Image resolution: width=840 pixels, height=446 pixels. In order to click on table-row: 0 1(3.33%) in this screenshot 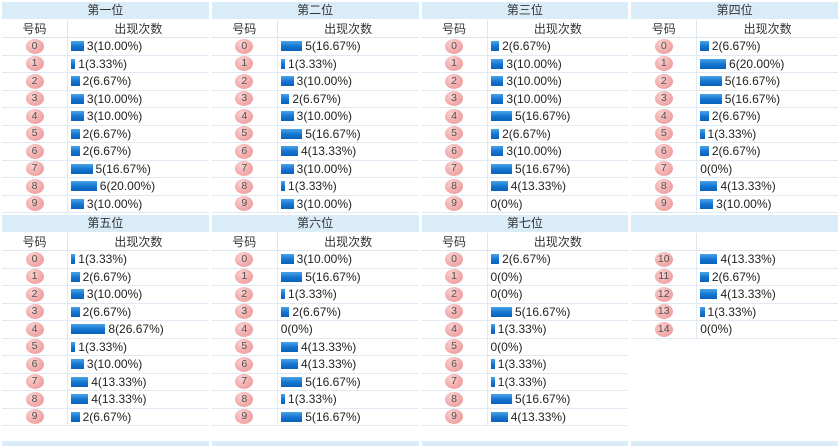, I will do `click(105, 260)`.